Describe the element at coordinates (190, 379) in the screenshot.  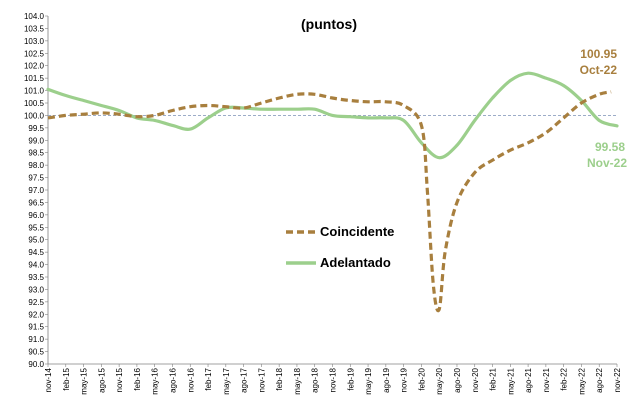
I see `x-tick-label: nov-16` at that location.